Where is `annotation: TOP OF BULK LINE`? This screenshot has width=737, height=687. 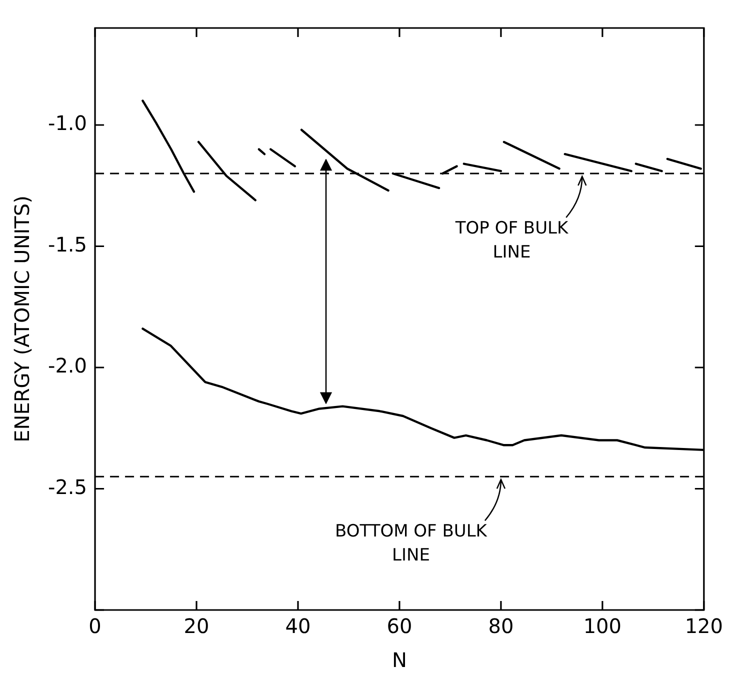 annotation: TOP OF BULK LINE is located at coordinates (511, 240).